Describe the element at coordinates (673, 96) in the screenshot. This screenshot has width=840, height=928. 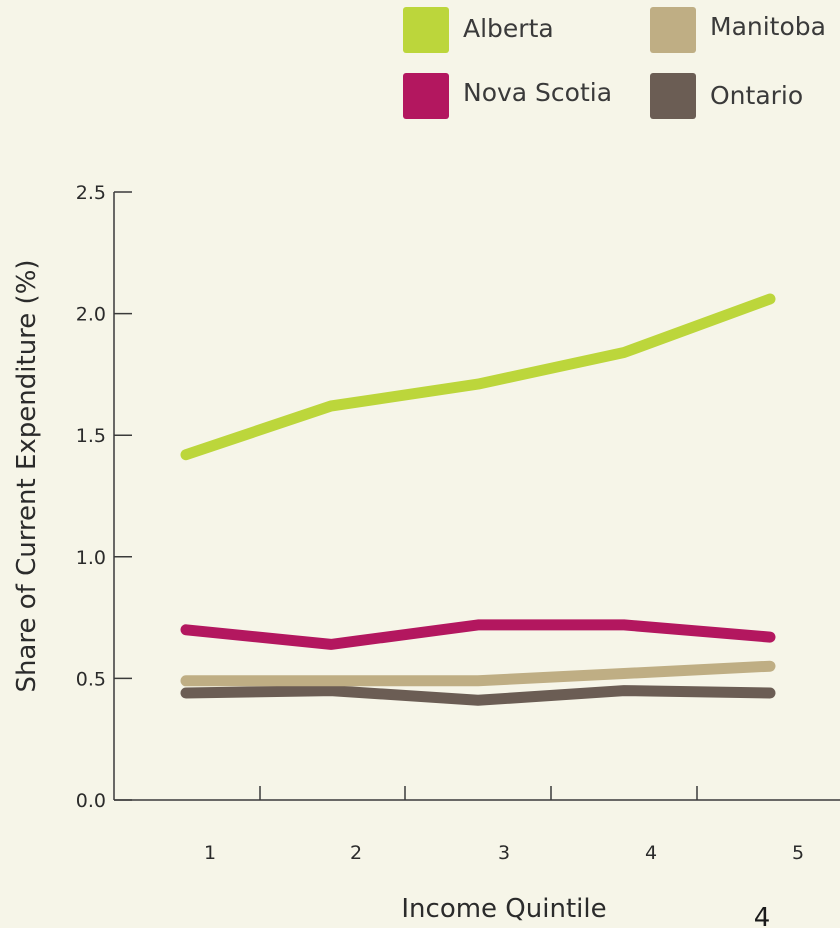
I see `legend-swatch-ontario` at that location.